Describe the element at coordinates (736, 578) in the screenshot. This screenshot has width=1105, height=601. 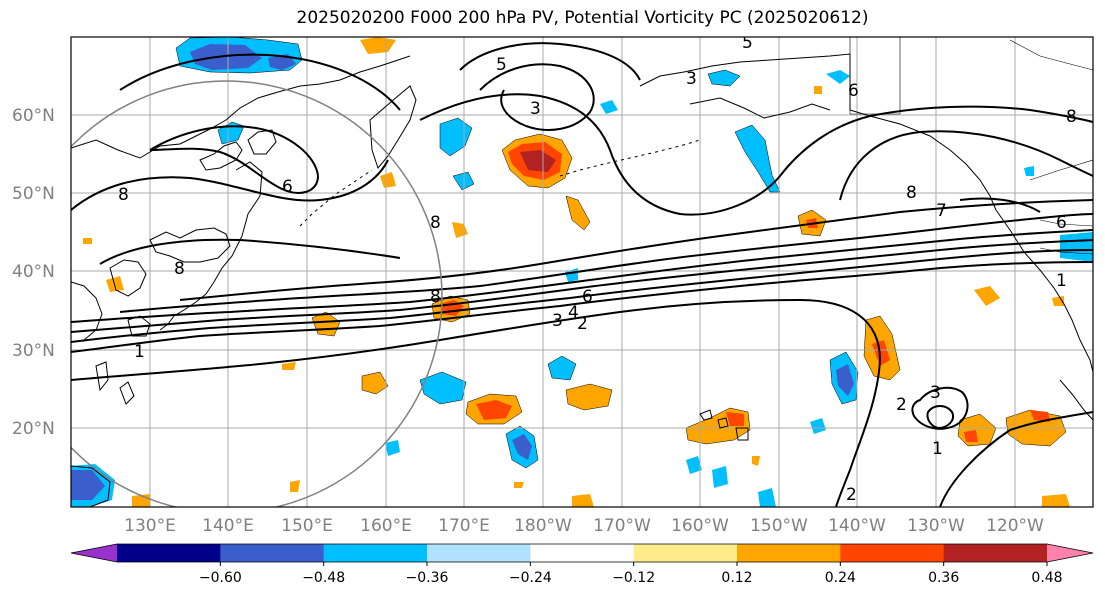
I see `colorbar-tick-label: 0.12` at that location.